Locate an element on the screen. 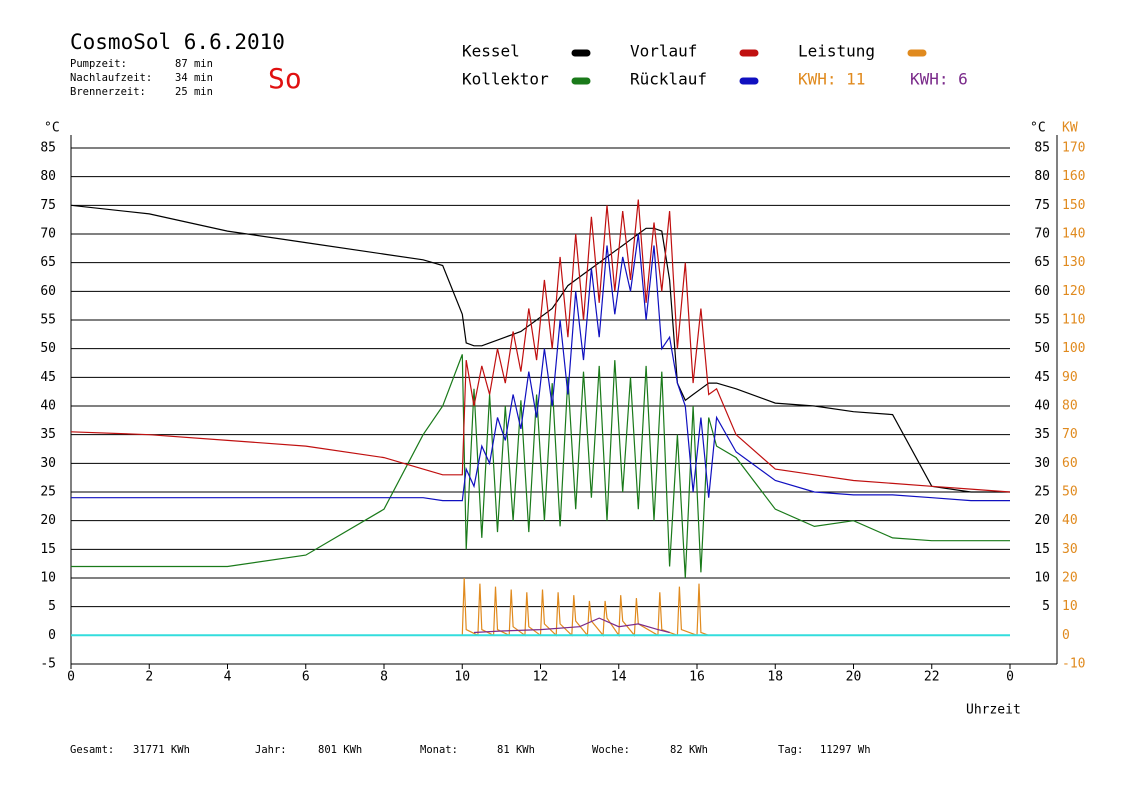 This screenshot has height=812, width=1148. y2-tick-label: 160 is located at coordinates (1073, 176).